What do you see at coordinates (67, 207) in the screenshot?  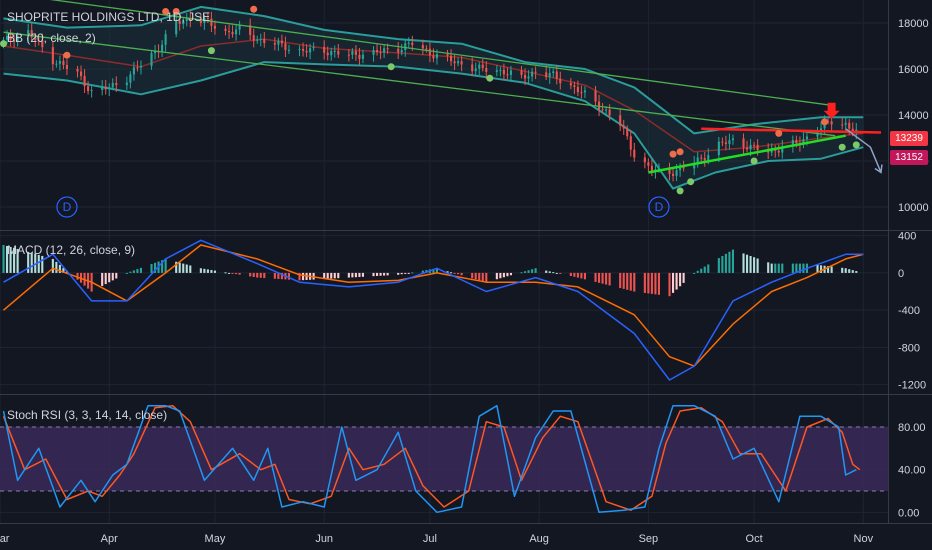 I see `divergence-marker-ring` at bounding box center [67, 207].